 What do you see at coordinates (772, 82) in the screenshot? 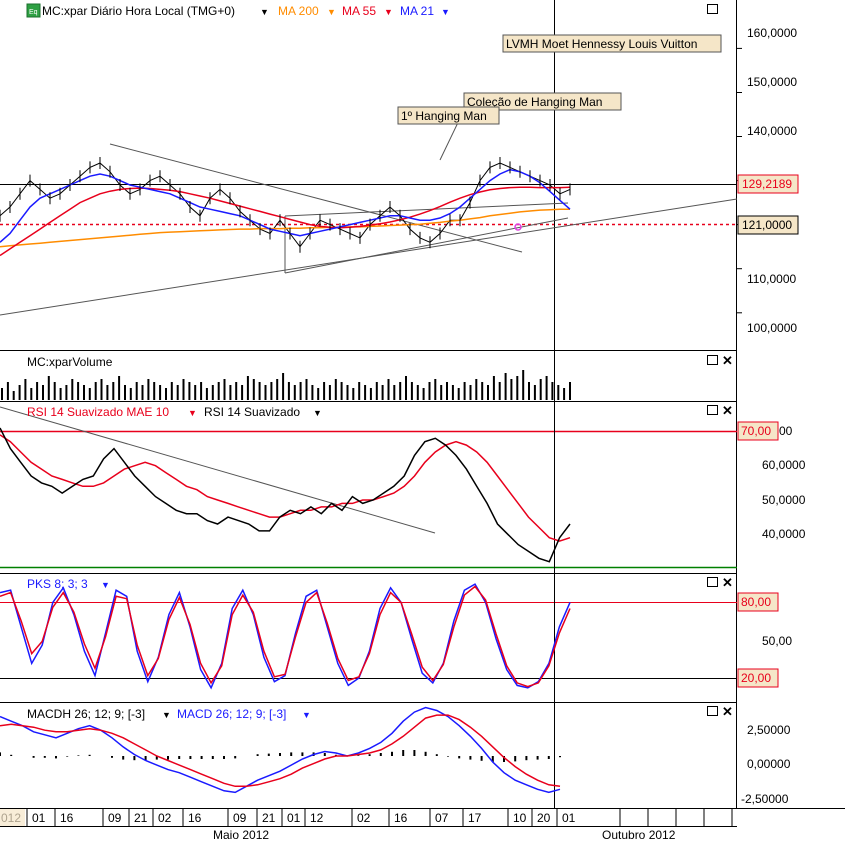
I see `price-tick-label: 150,0000` at bounding box center [772, 82].